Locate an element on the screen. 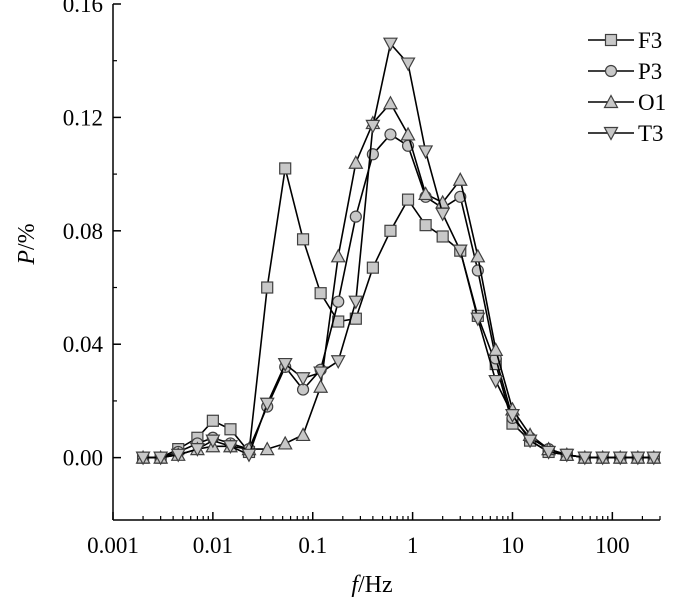 This screenshot has height=606, width=678. legend: F3 P3 O1 T3 is located at coordinates (627, 87).